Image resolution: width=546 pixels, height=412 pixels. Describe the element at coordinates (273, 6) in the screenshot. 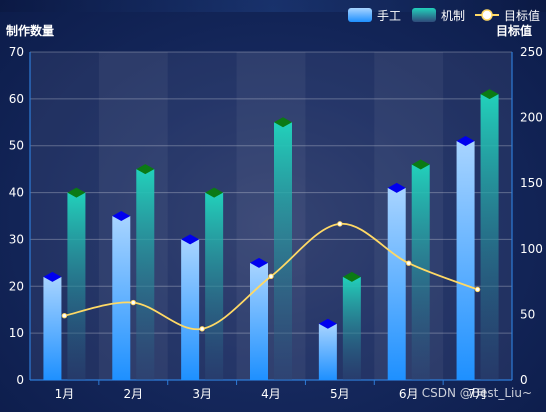

I see `top-glow` at that location.